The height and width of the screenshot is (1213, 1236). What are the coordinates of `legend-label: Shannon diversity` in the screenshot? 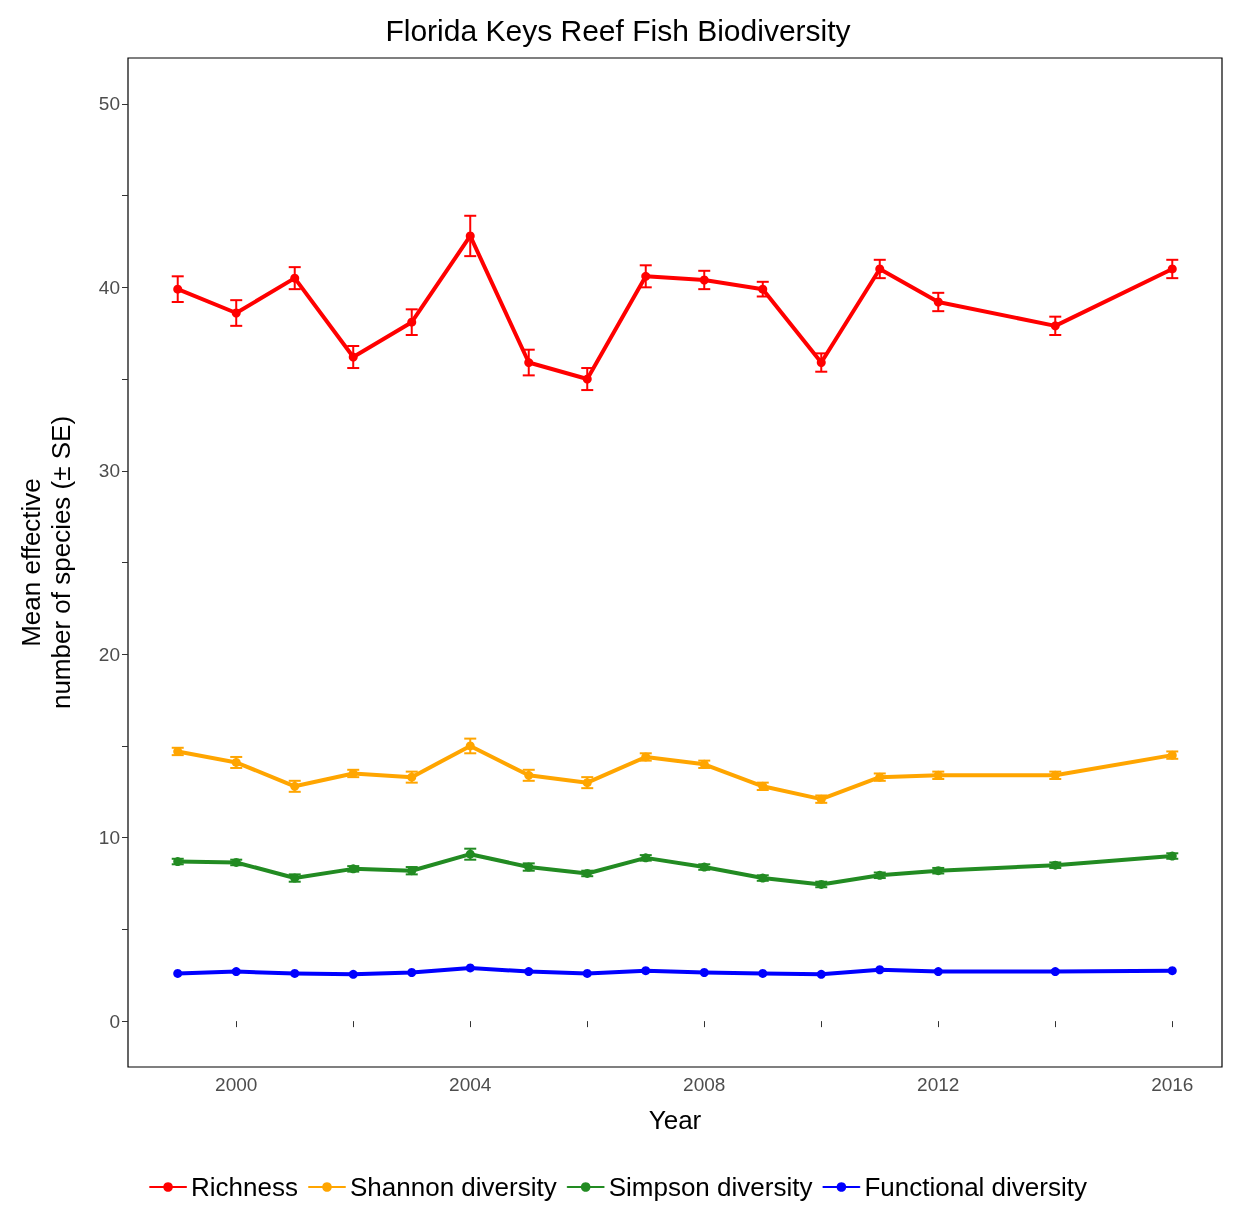 It's located at (453, 1187).